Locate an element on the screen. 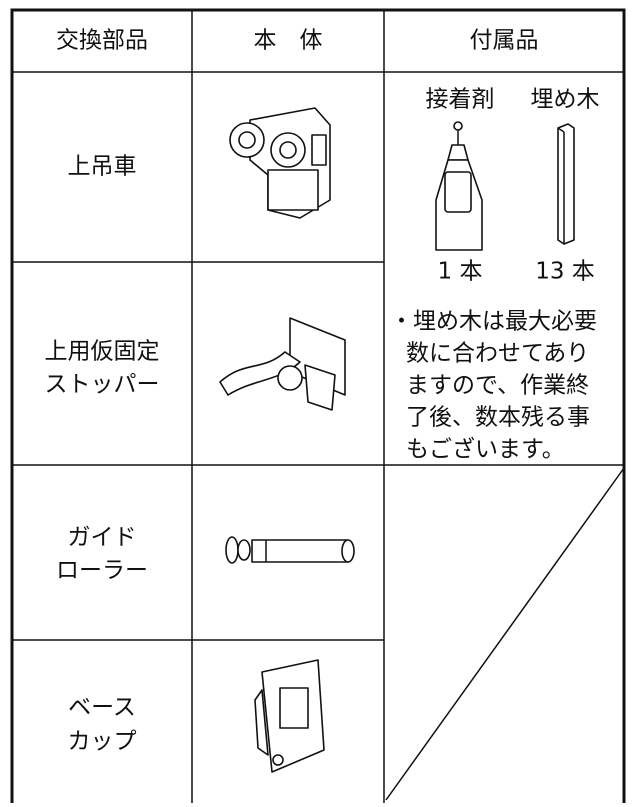 Image resolution: width=634 pixels, height=807 pixels. note-line: 了後、数本残る事 is located at coordinates (498, 418).